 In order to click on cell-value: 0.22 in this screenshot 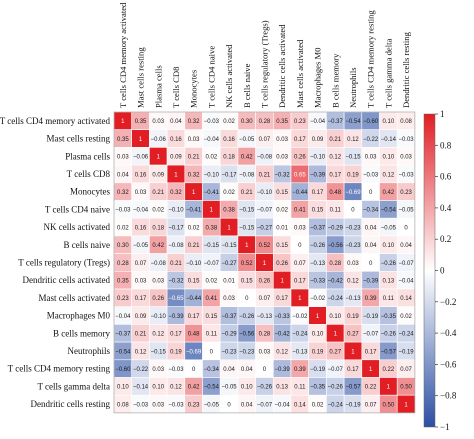, I will do `click(371, 388)`.